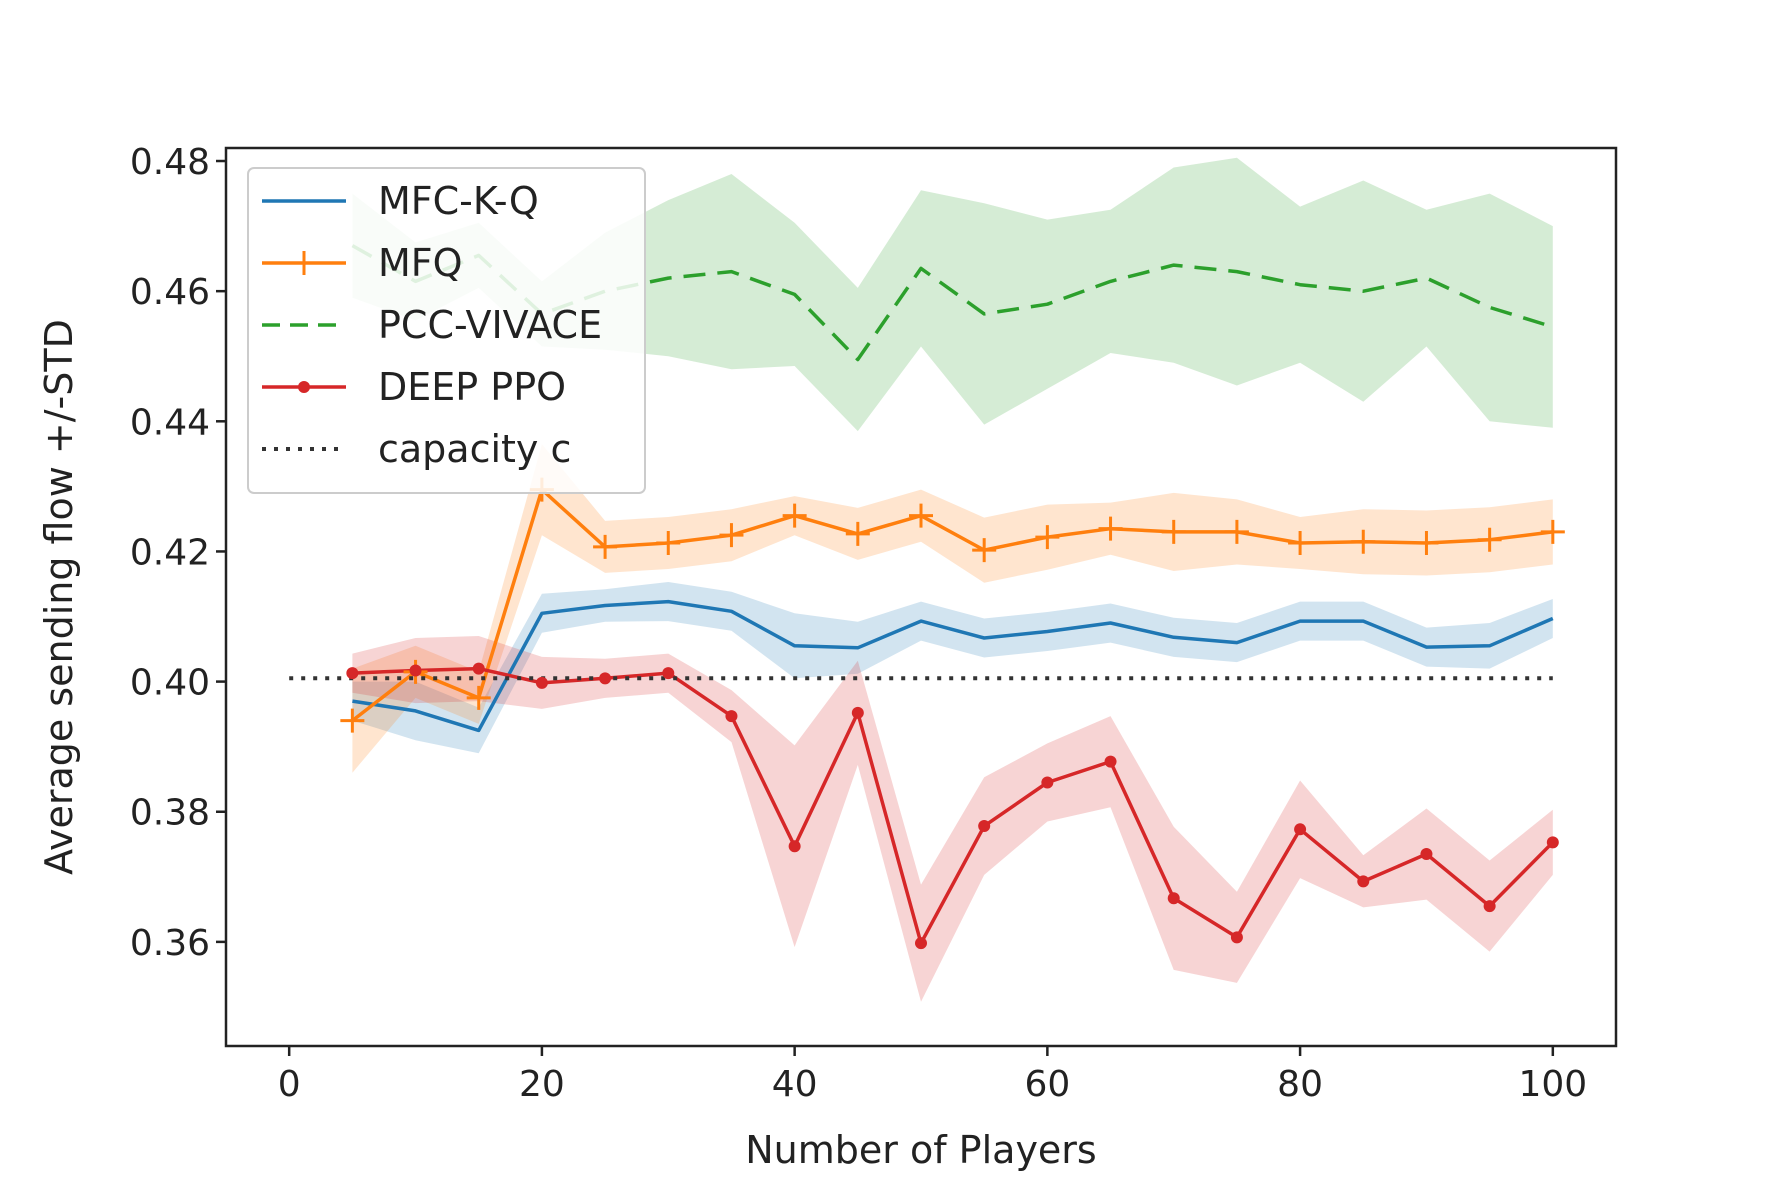  What do you see at coordinates (795, 1084) in the screenshot?
I see `x-tick-label: 40` at bounding box center [795, 1084].